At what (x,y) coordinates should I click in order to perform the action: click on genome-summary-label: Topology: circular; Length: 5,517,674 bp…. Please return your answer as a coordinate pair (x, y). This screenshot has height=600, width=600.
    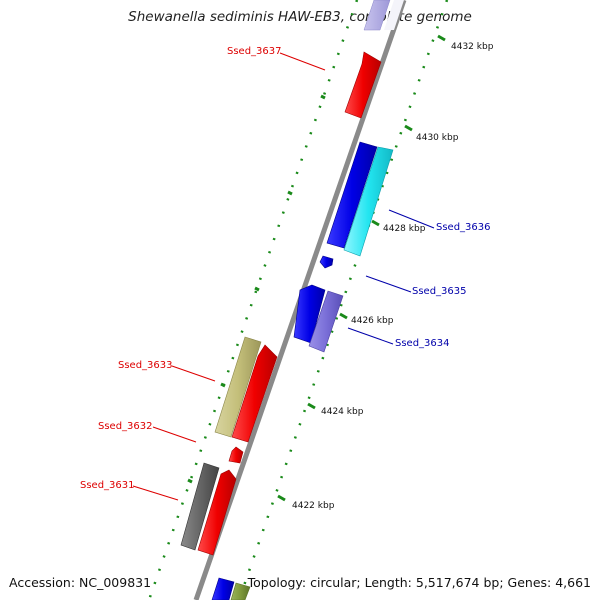
    Looking at the image, I should click on (419, 582).